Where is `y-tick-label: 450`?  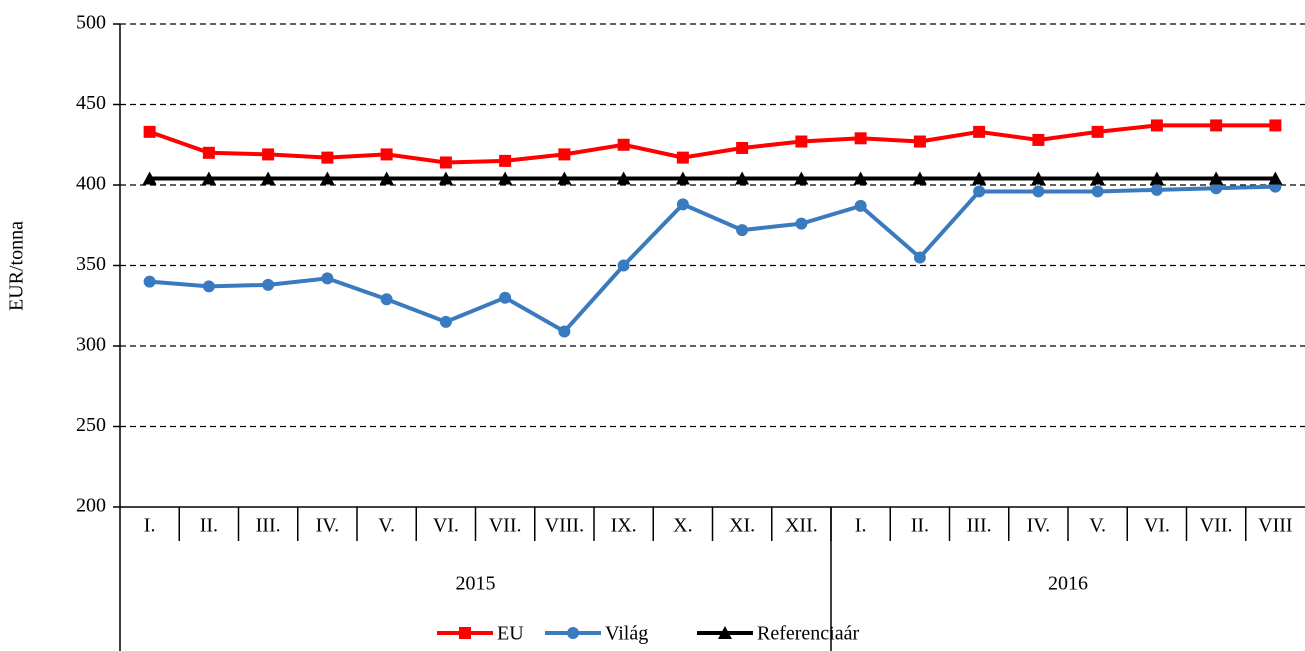 y-tick-label: 450 is located at coordinates (91, 103).